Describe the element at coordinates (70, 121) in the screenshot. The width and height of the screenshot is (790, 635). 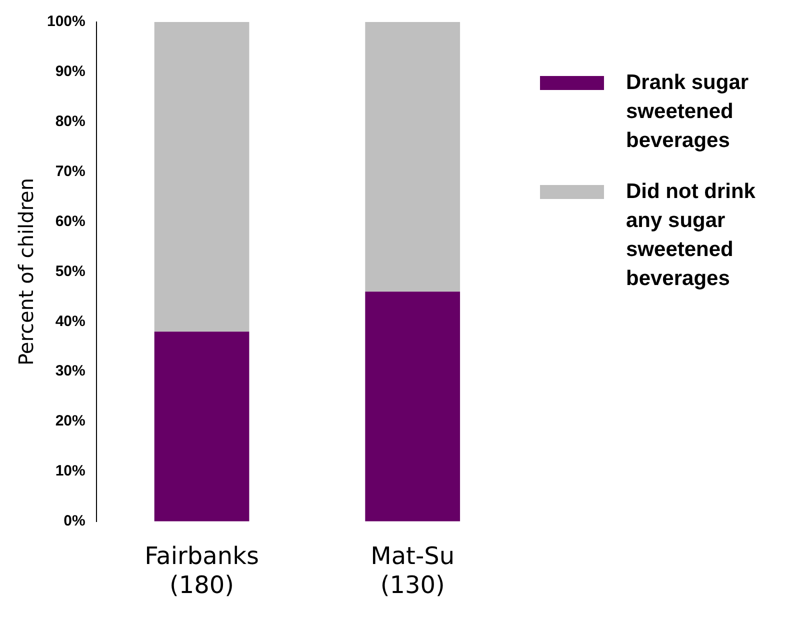
I see `y-tick-label: 80%` at that location.